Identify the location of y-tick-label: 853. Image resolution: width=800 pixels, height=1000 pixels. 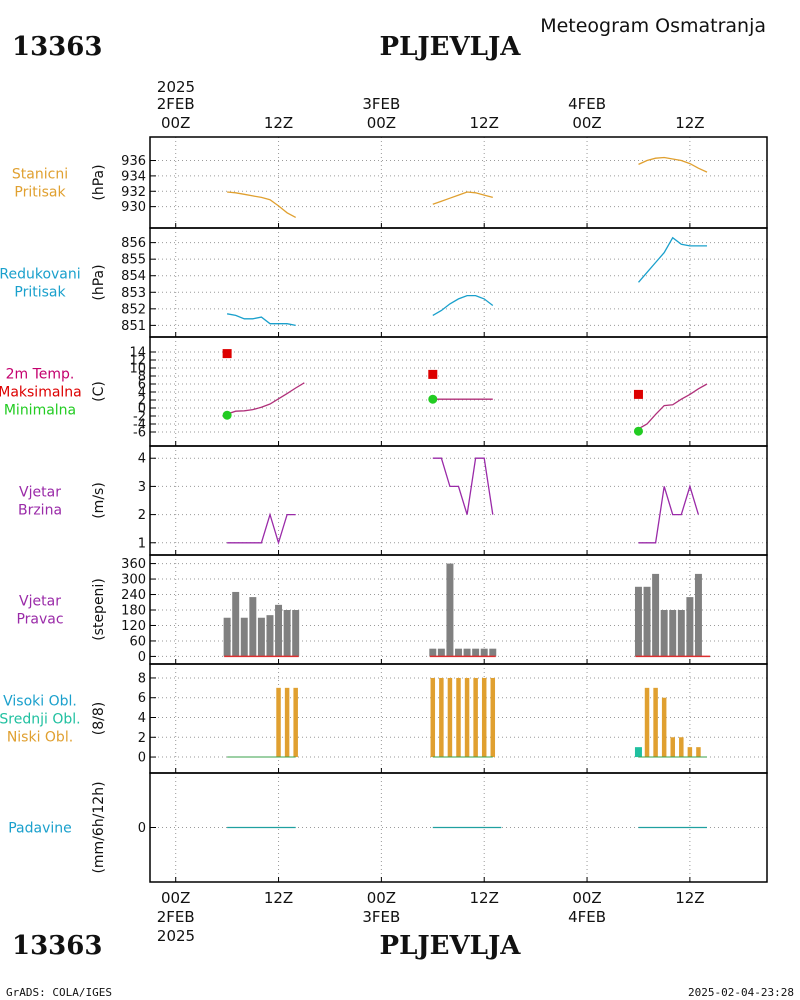
(133, 293).